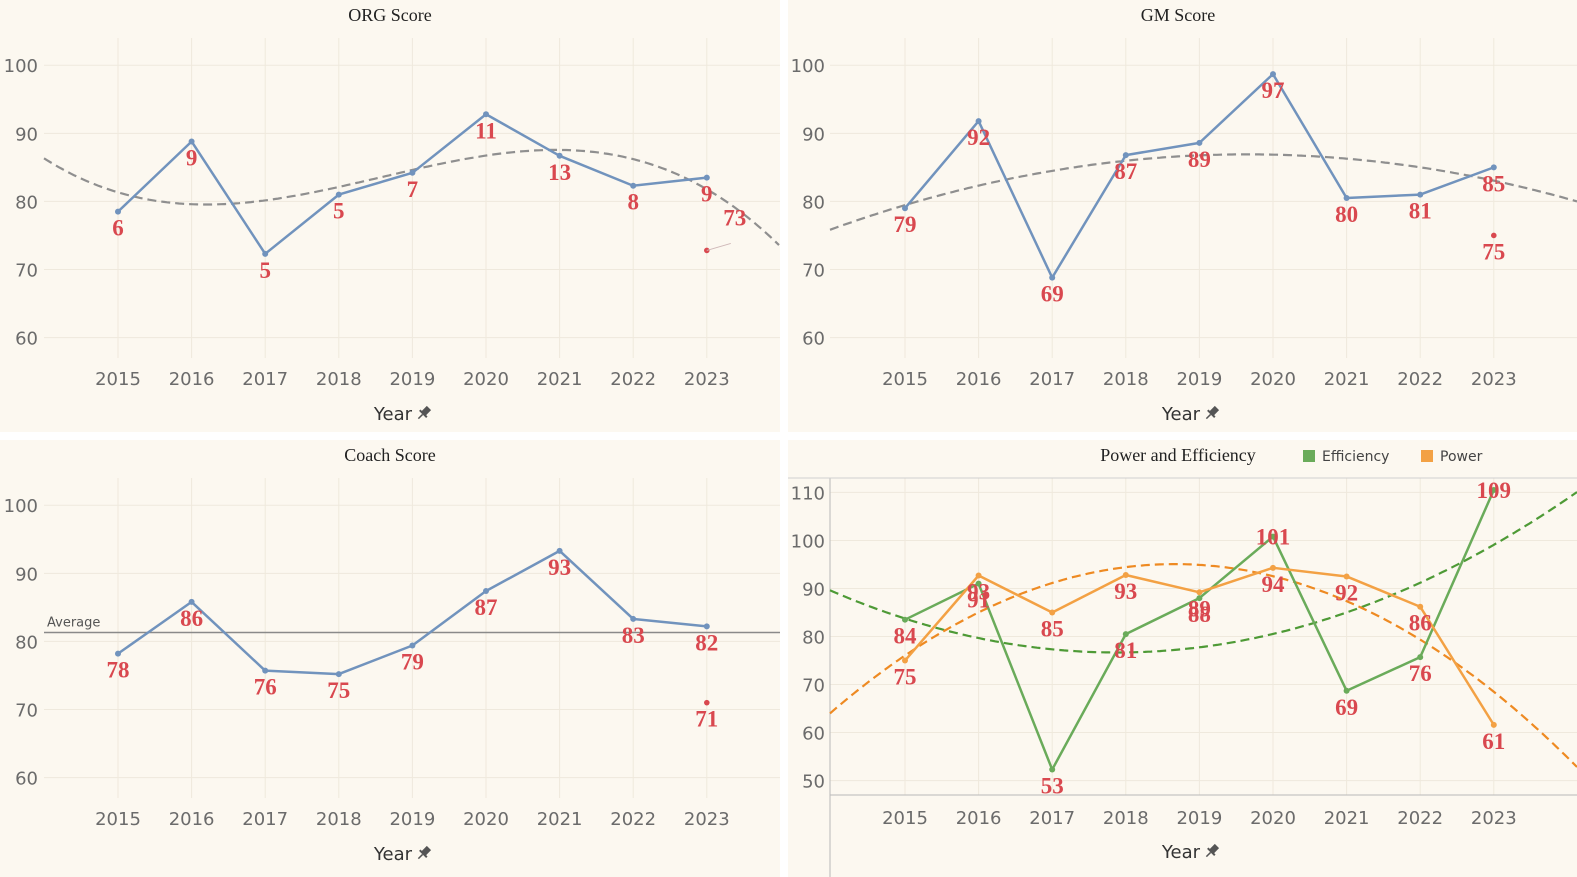 Image resolution: width=1577 pixels, height=877 pixels. Describe the element at coordinates (1494, 235) in the screenshot. I see `extra-data-point` at that location.